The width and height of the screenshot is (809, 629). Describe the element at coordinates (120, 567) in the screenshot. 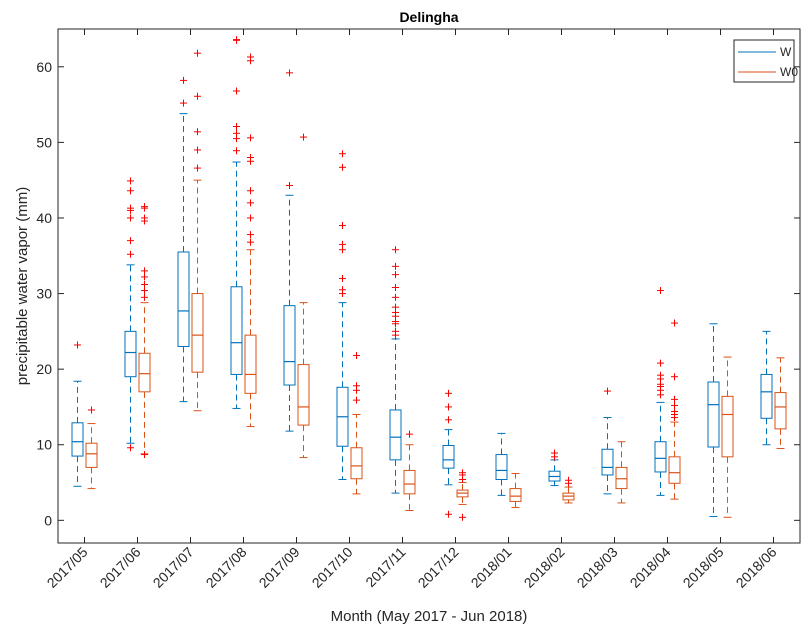

I see `x-tick-label: 2017/06` at that location.